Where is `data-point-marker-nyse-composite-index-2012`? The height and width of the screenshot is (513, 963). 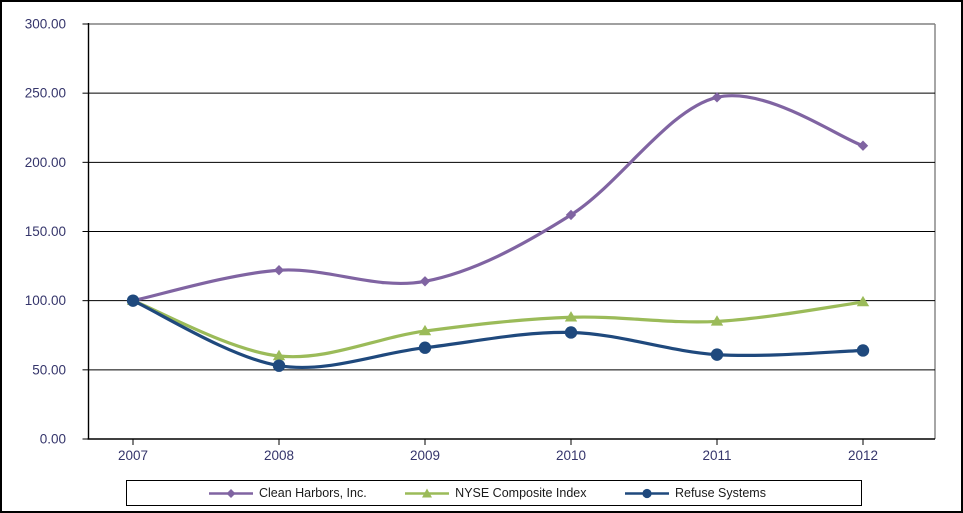
data-point-marker-nyse-composite-index-2012 is located at coordinates (863, 301).